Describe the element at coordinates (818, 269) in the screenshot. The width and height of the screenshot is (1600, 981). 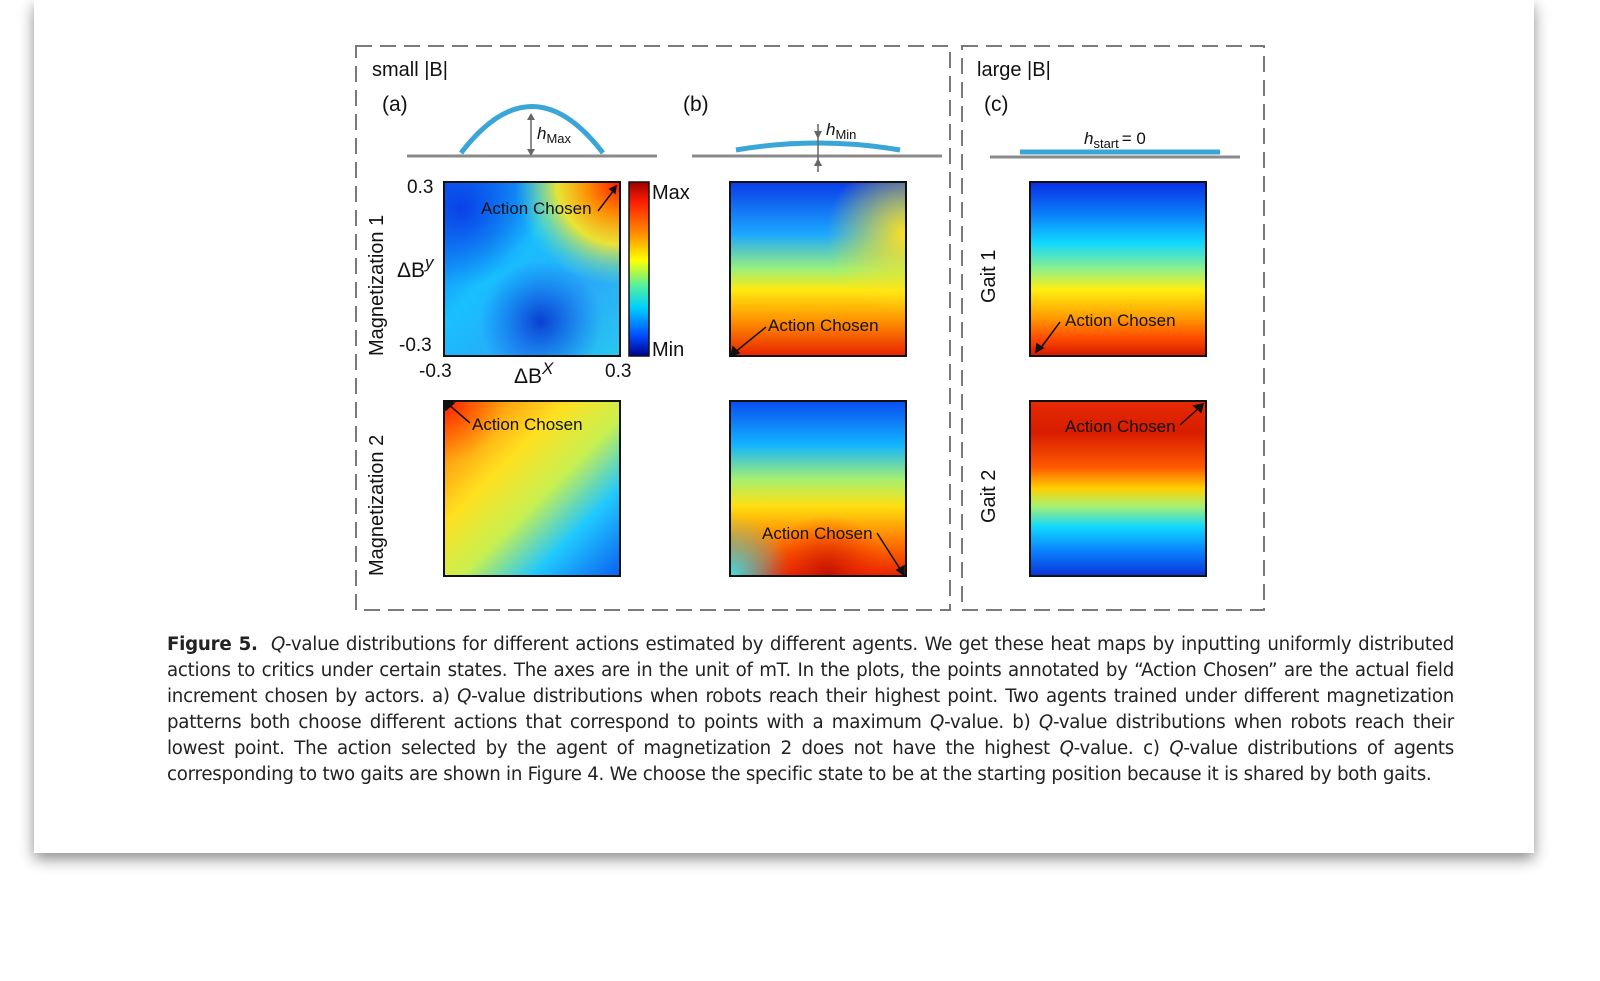
I see `heatmap-b1` at that location.